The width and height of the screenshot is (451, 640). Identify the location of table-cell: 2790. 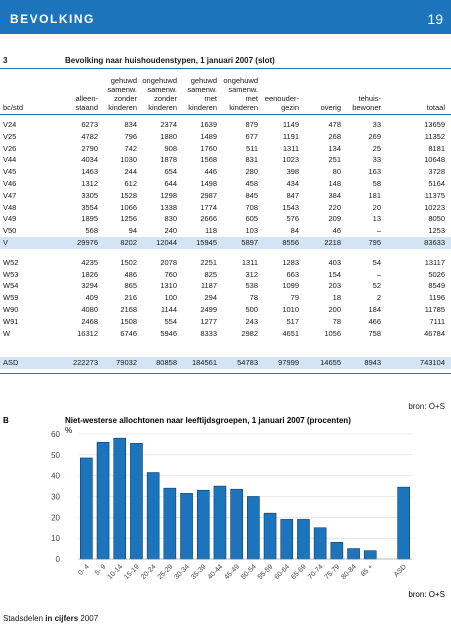
(89, 148).